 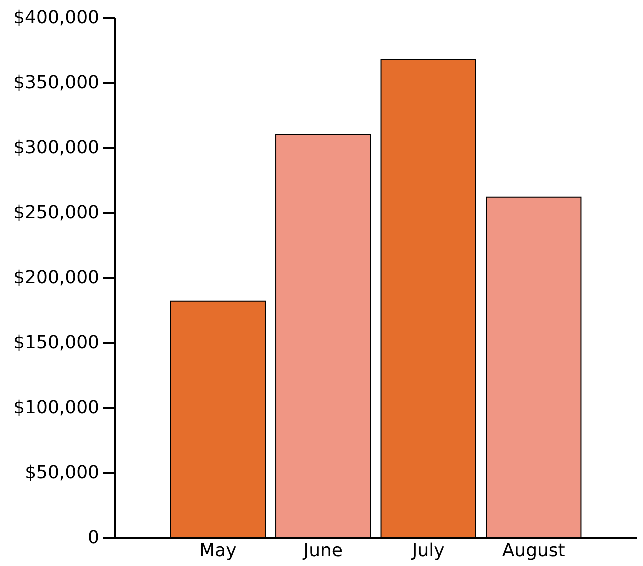 What do you see at coordinates (534, 551) in the screenshot?
I see `x-tick-label: August` at bounding box center [534, 551].